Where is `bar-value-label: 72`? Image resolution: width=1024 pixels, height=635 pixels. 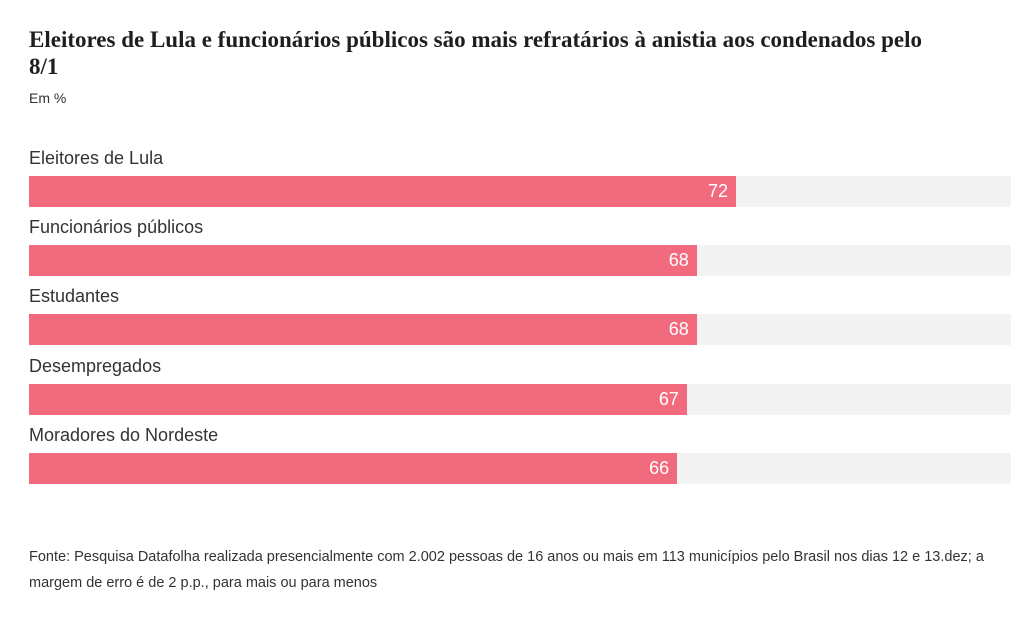
bar-value-label: 72 is located at coordinates (718, 191).